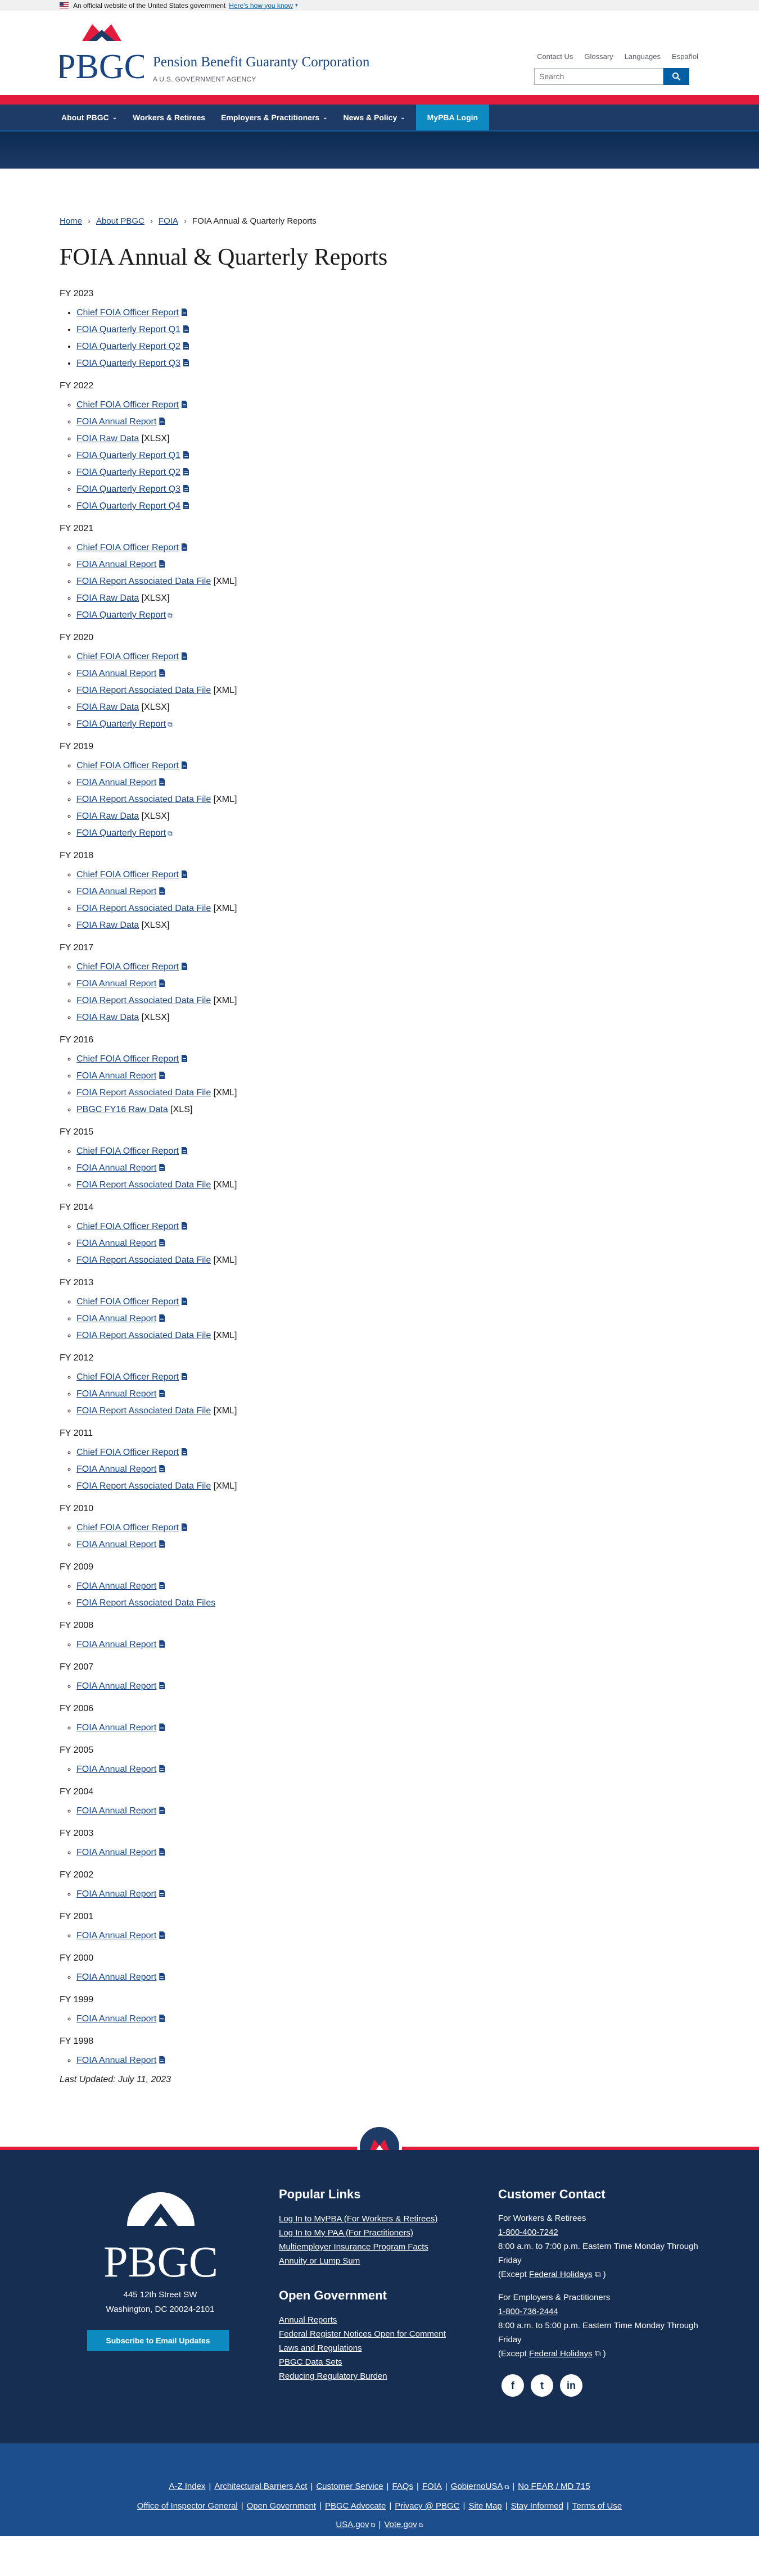 This screenshot has height=2576, width=759. I want to click on opengov-link: Laws and Regulations, so click(320, 2348).